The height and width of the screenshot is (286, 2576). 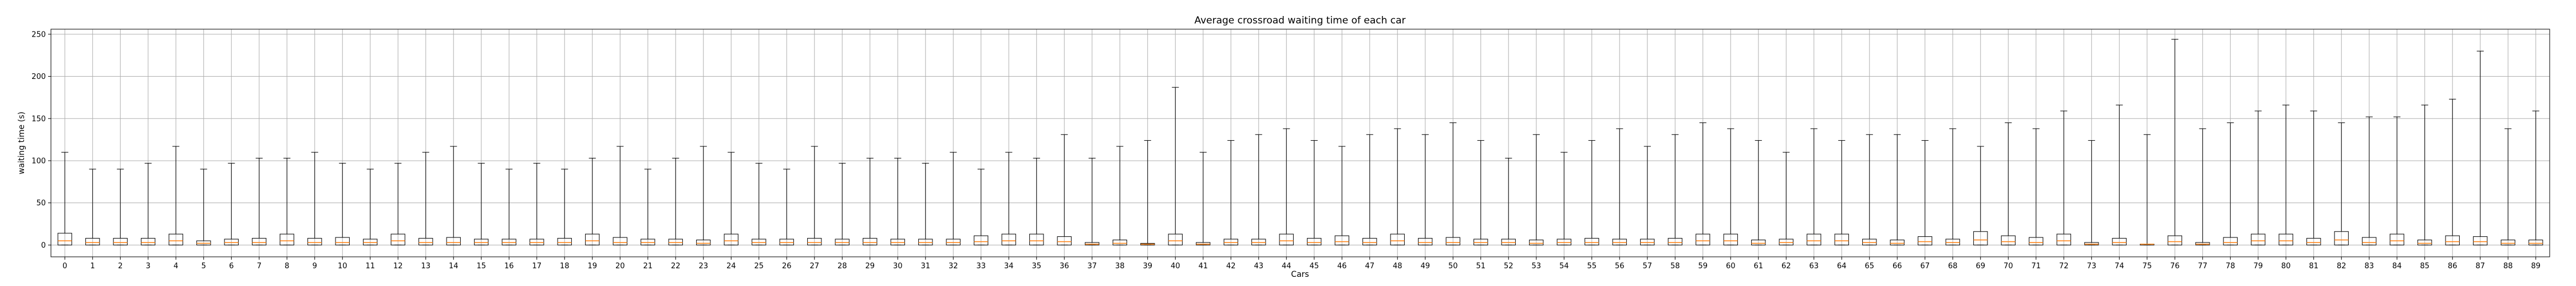 What do you see at coordinates (1203, 266) in the screenshot?
I see `x-tick-label: 41` at bounding box center [1203, 266].